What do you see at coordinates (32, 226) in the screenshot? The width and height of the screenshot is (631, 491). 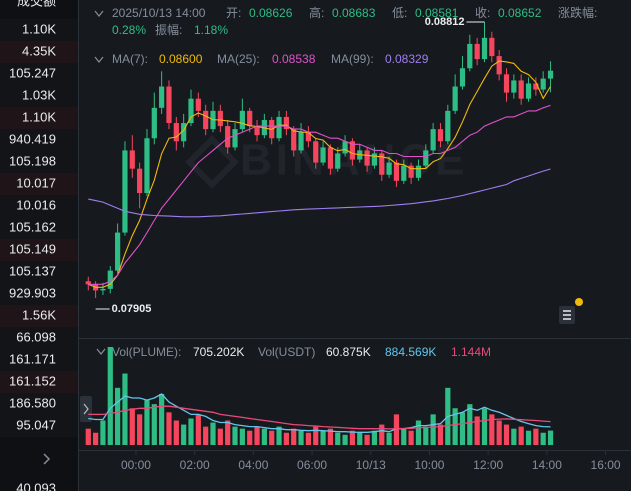 I see `sidebar-row: 105.162` at bounding box center [32, 226].